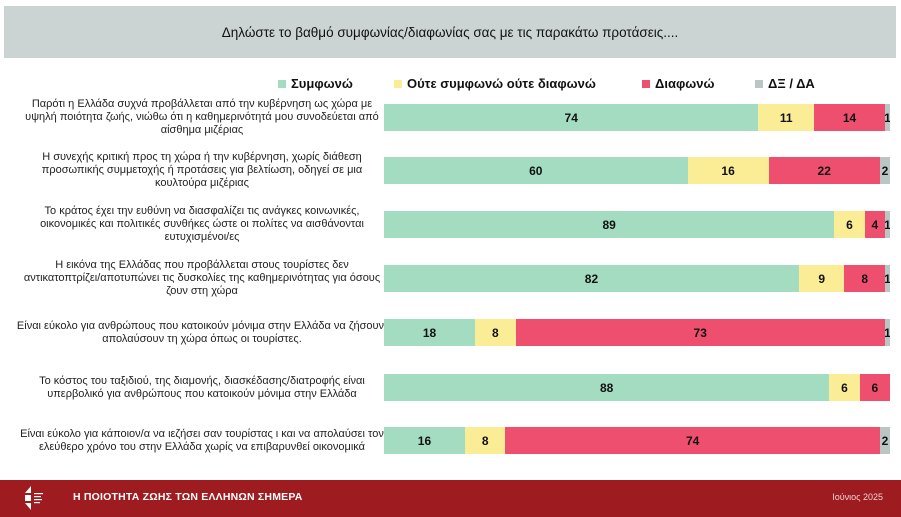 The image size is (901, 517). Describe the element at coordinates (791, 83) in the screenshot. I see `legend-label-dk-na: ΔΞ / ΔΑ` at that location.